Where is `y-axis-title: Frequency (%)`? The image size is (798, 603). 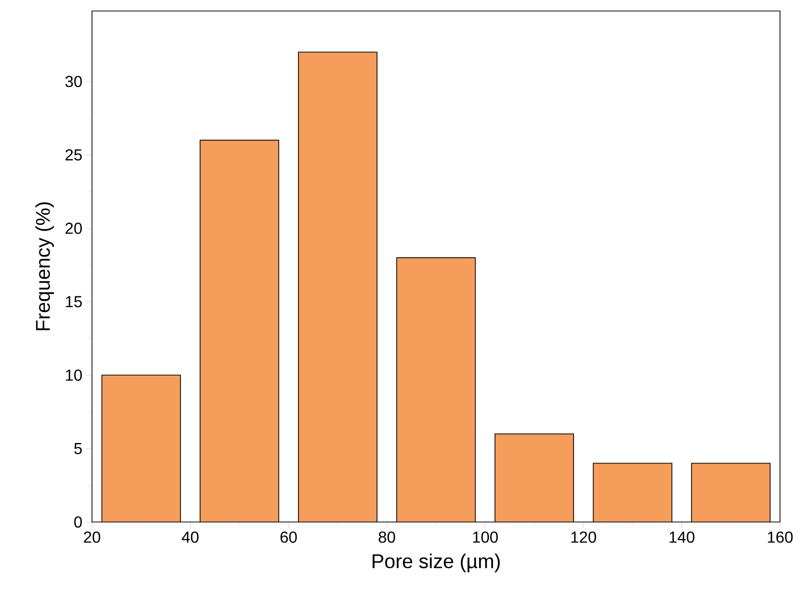 y-axis-title: Frequency (%) is located at coordinates (44, 266).